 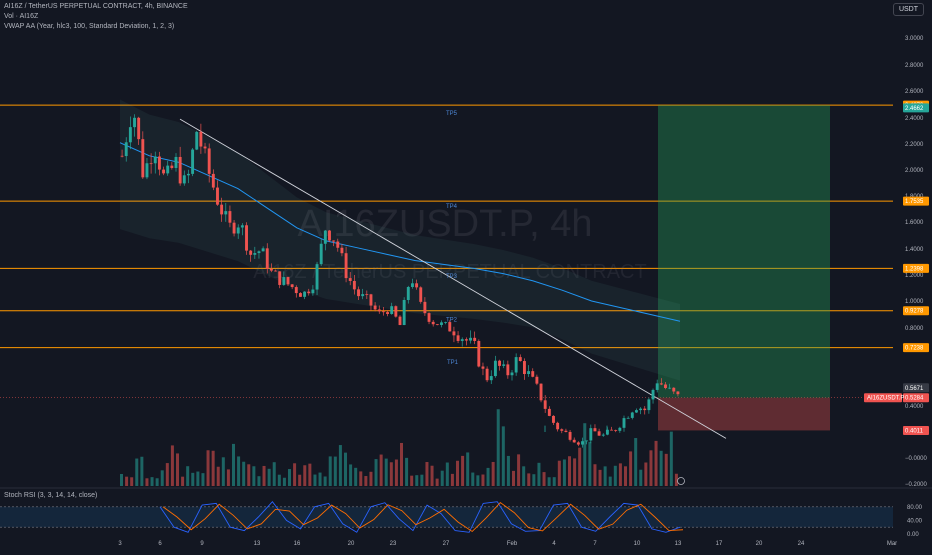 What do you see at coordinates (681, 481) in the screenshot?
I see `replay-icon` at bounding box center [681, 481].